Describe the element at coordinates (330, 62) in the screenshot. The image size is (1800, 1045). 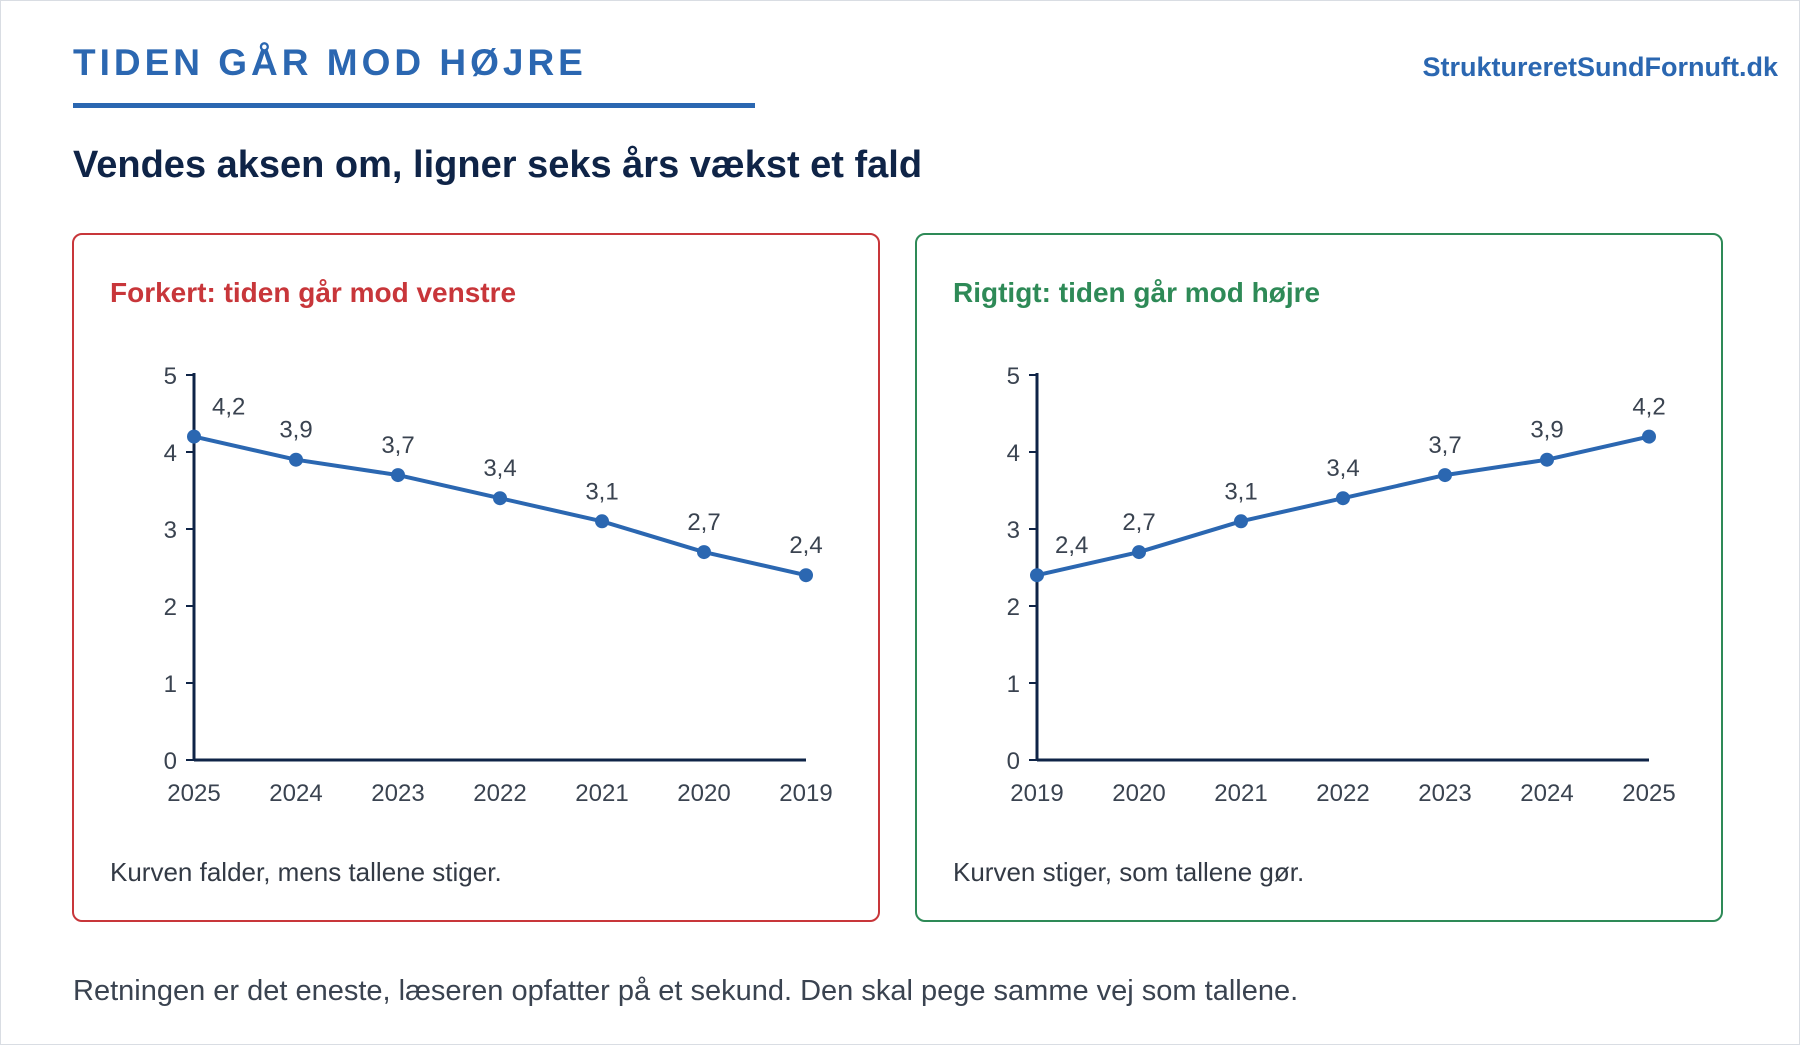
I see `kicker-title: TIDEN GÅR MOD HØJRE` at that location.